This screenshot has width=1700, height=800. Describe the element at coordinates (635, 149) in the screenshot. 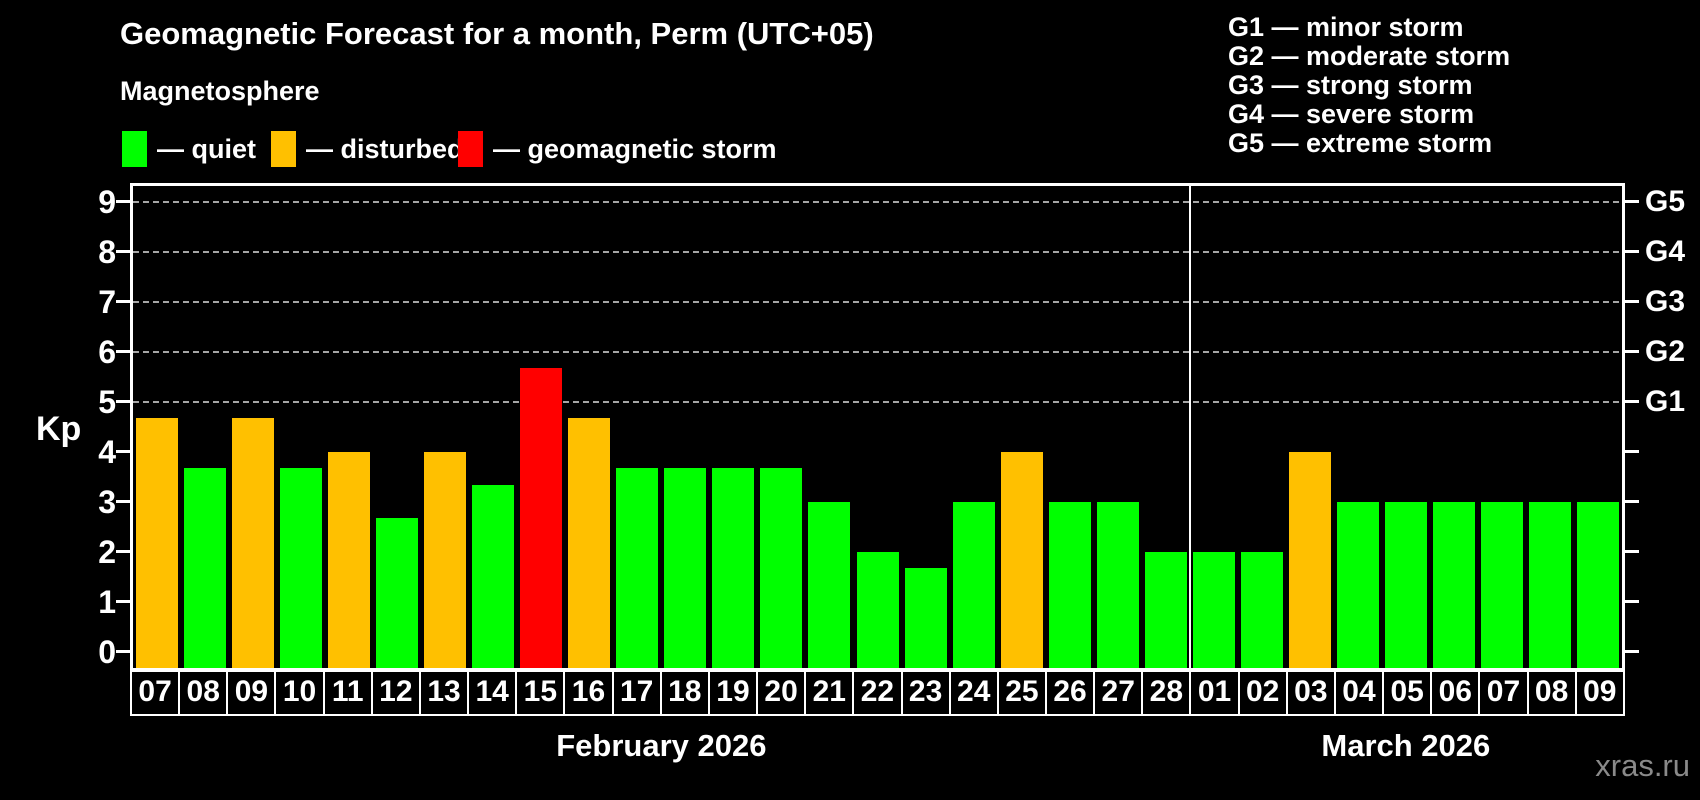

I see `legend-item-label: — geomagnetic storm` at that location.